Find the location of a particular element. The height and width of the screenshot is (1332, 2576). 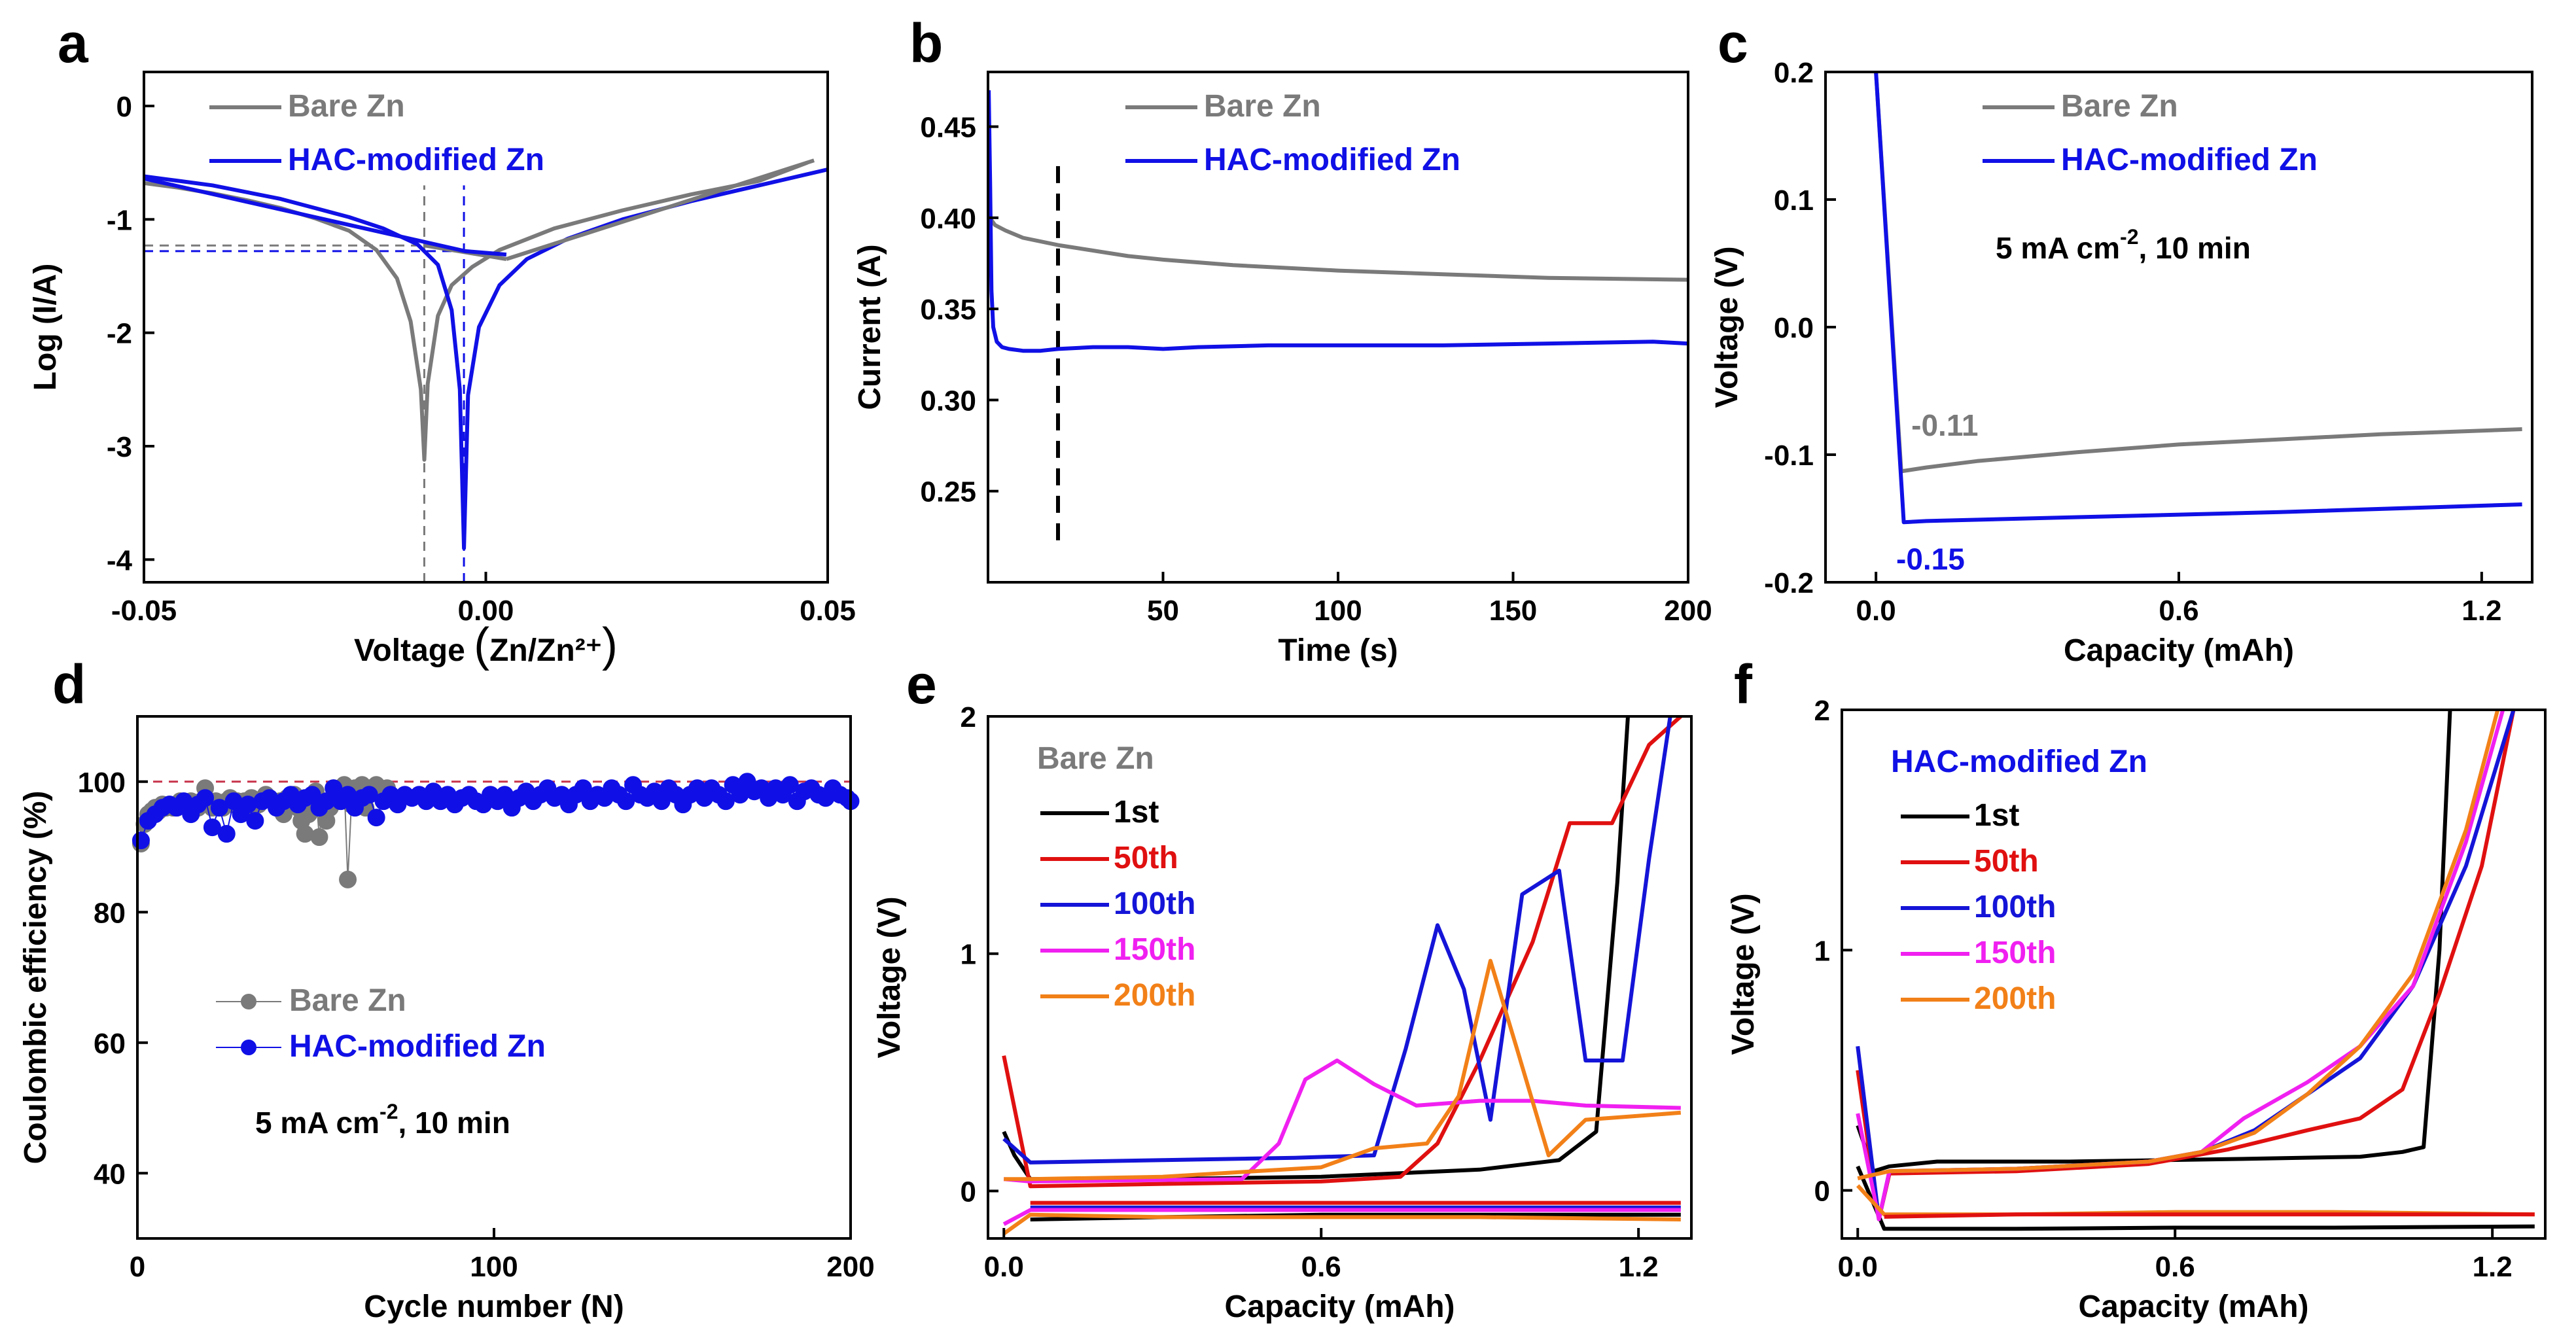

y-tick-label-b-1: 0.30 is located at coordinates (948, 401).